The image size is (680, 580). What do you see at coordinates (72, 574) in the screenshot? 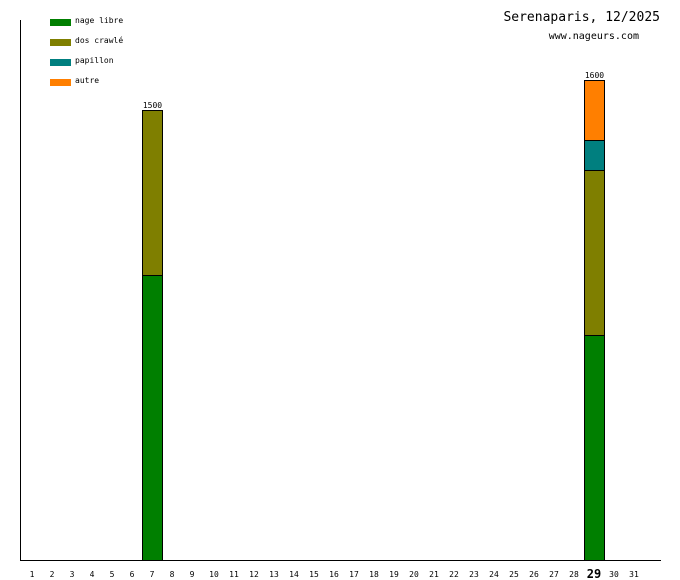
I see `x-tick-label-3: 3` at bounding box center [72, 574].